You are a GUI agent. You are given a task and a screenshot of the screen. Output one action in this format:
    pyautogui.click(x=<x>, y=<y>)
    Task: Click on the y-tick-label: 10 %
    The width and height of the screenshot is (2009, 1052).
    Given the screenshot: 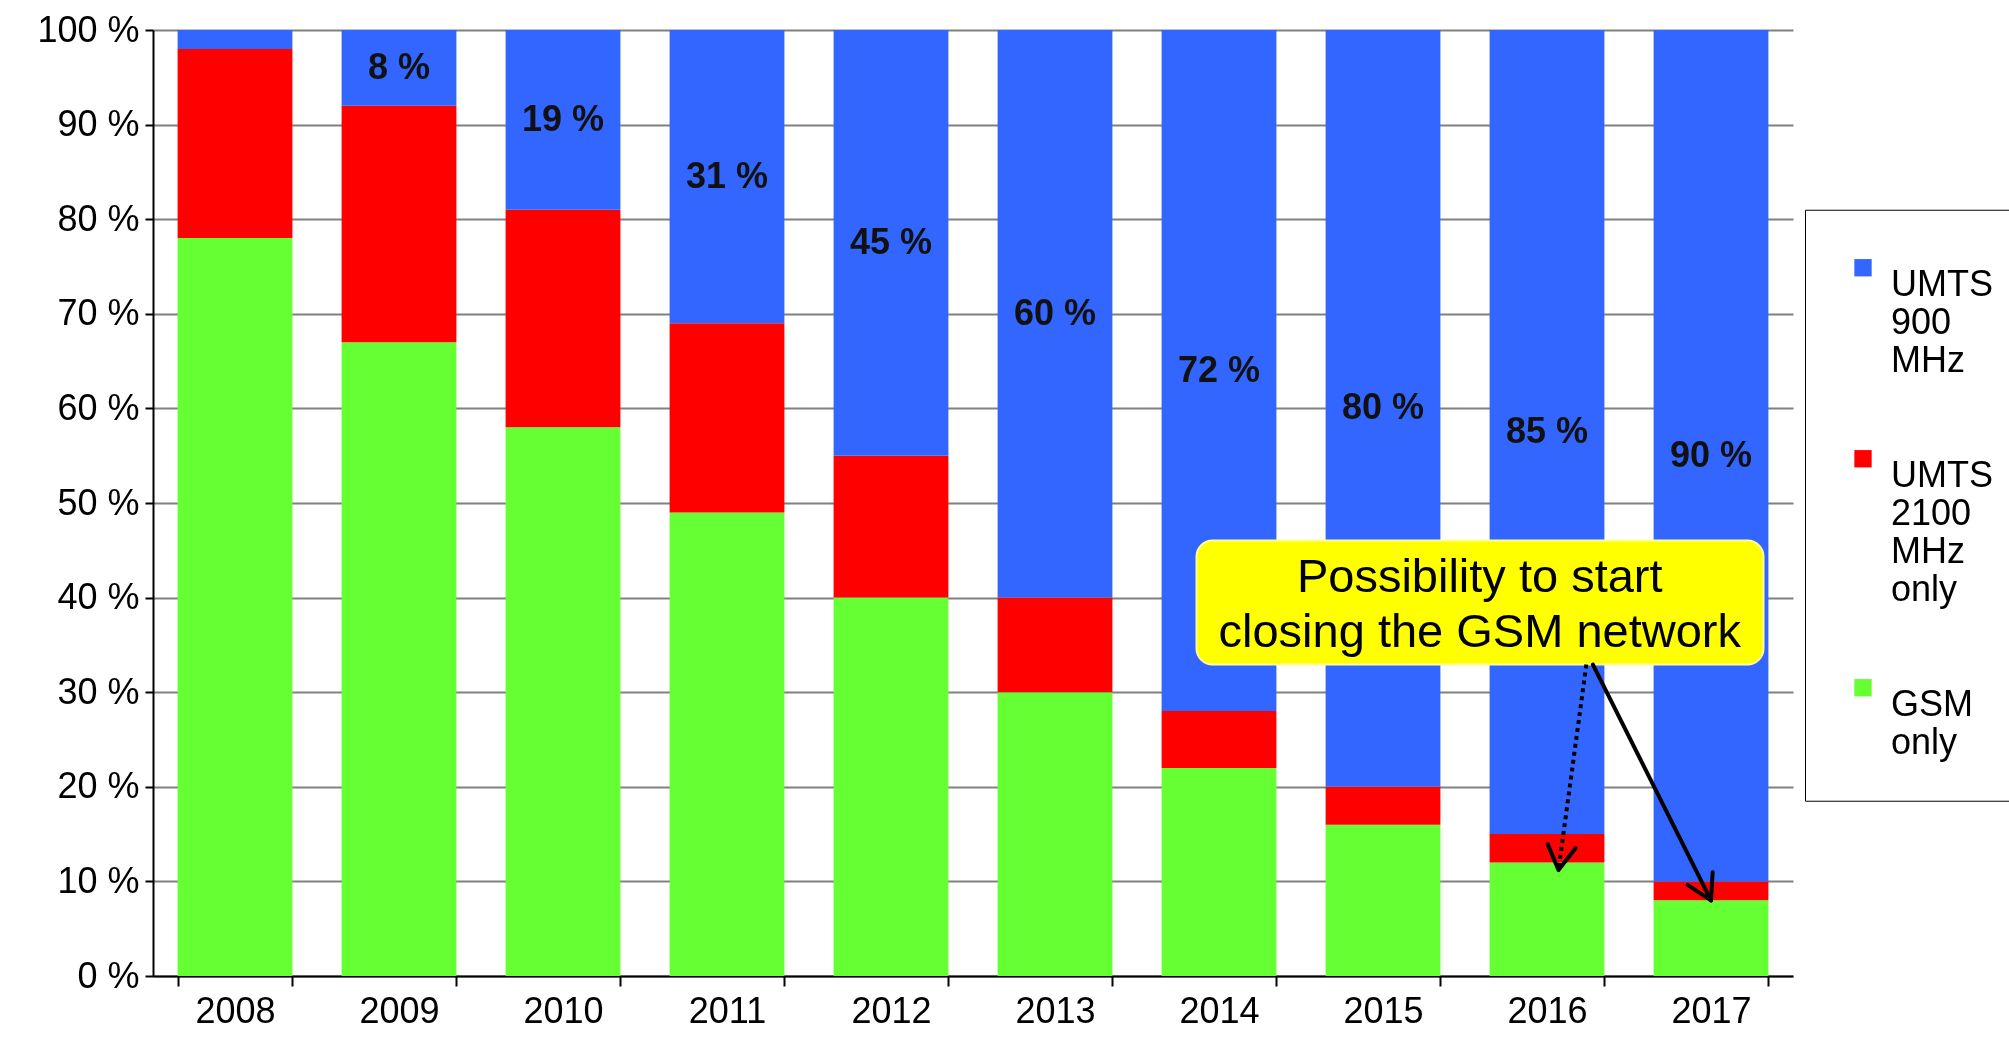 What is the action you would take?
    pyautogui.click(x=98, y=880)
    